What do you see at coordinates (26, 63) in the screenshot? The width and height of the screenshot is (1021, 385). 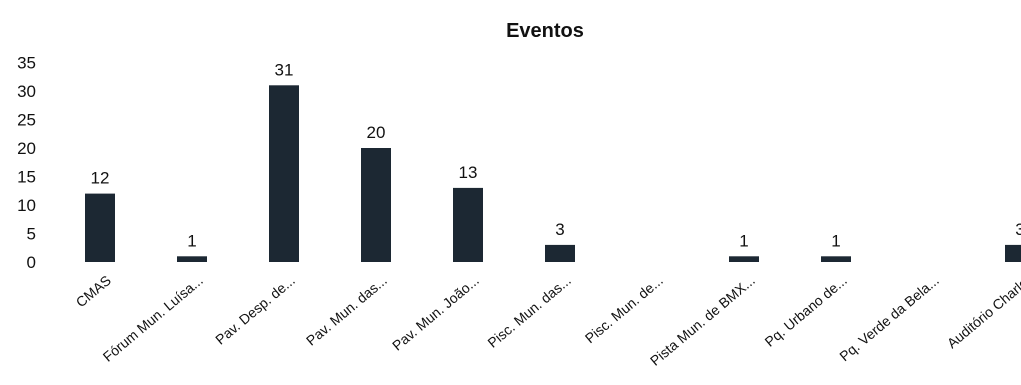 I see `y-tick-label: 35` at bounding box center [26, 63].